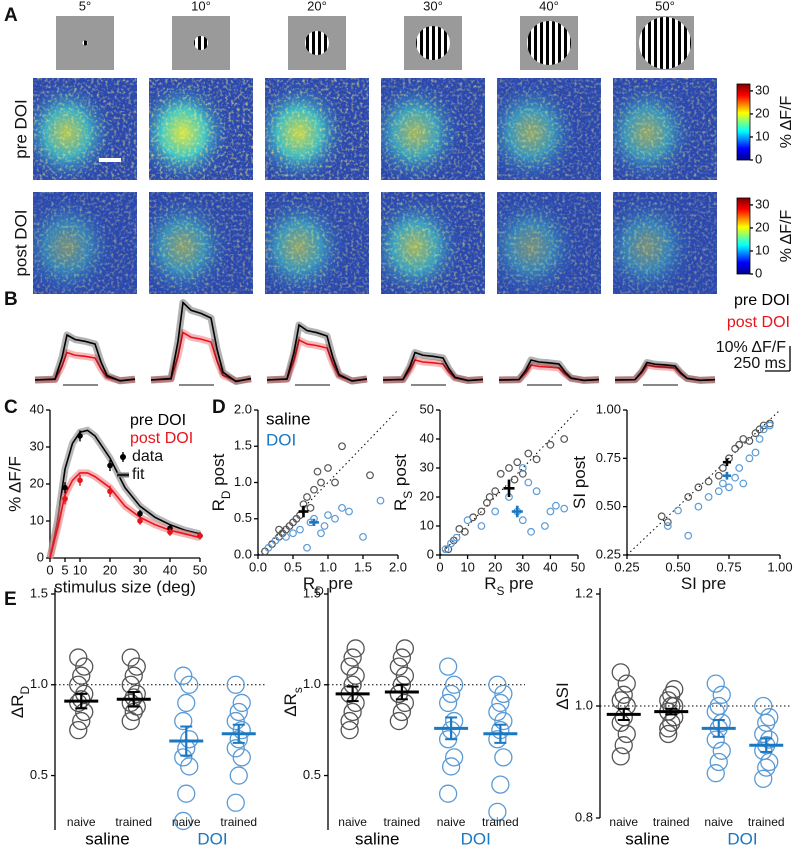 The width and height of the screenshot is (800, 848). What do you see at coordinates (523, 566) in the screenshot?
I see `x-tick-label: 30` at bounding box center [523, 566].